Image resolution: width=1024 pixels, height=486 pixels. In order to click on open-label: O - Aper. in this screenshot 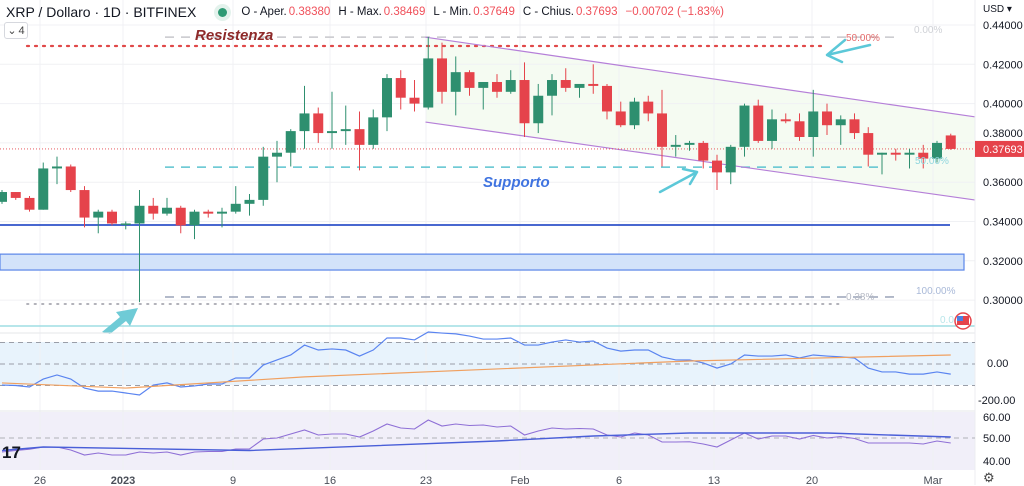, I will do `click(264, 12)`.